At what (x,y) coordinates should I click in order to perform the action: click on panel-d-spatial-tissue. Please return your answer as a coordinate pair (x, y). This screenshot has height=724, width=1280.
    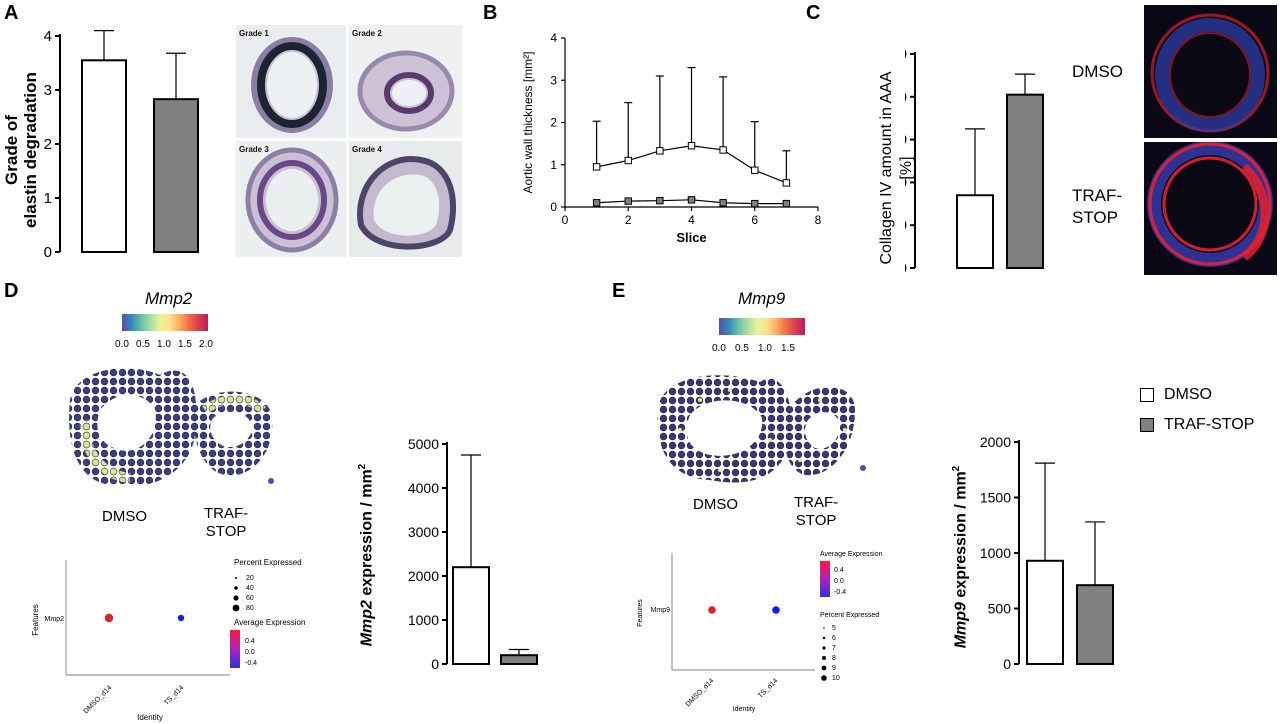
    Looking at the image, I should click on (171, 427).